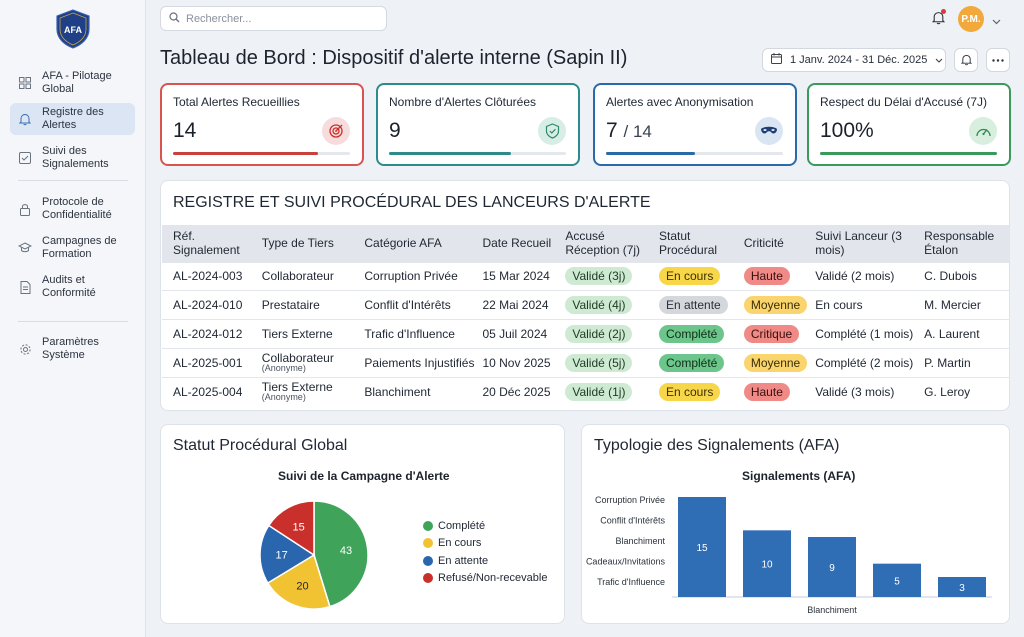  I want to click on table-cell: M. Mercier, so click(965, 305).